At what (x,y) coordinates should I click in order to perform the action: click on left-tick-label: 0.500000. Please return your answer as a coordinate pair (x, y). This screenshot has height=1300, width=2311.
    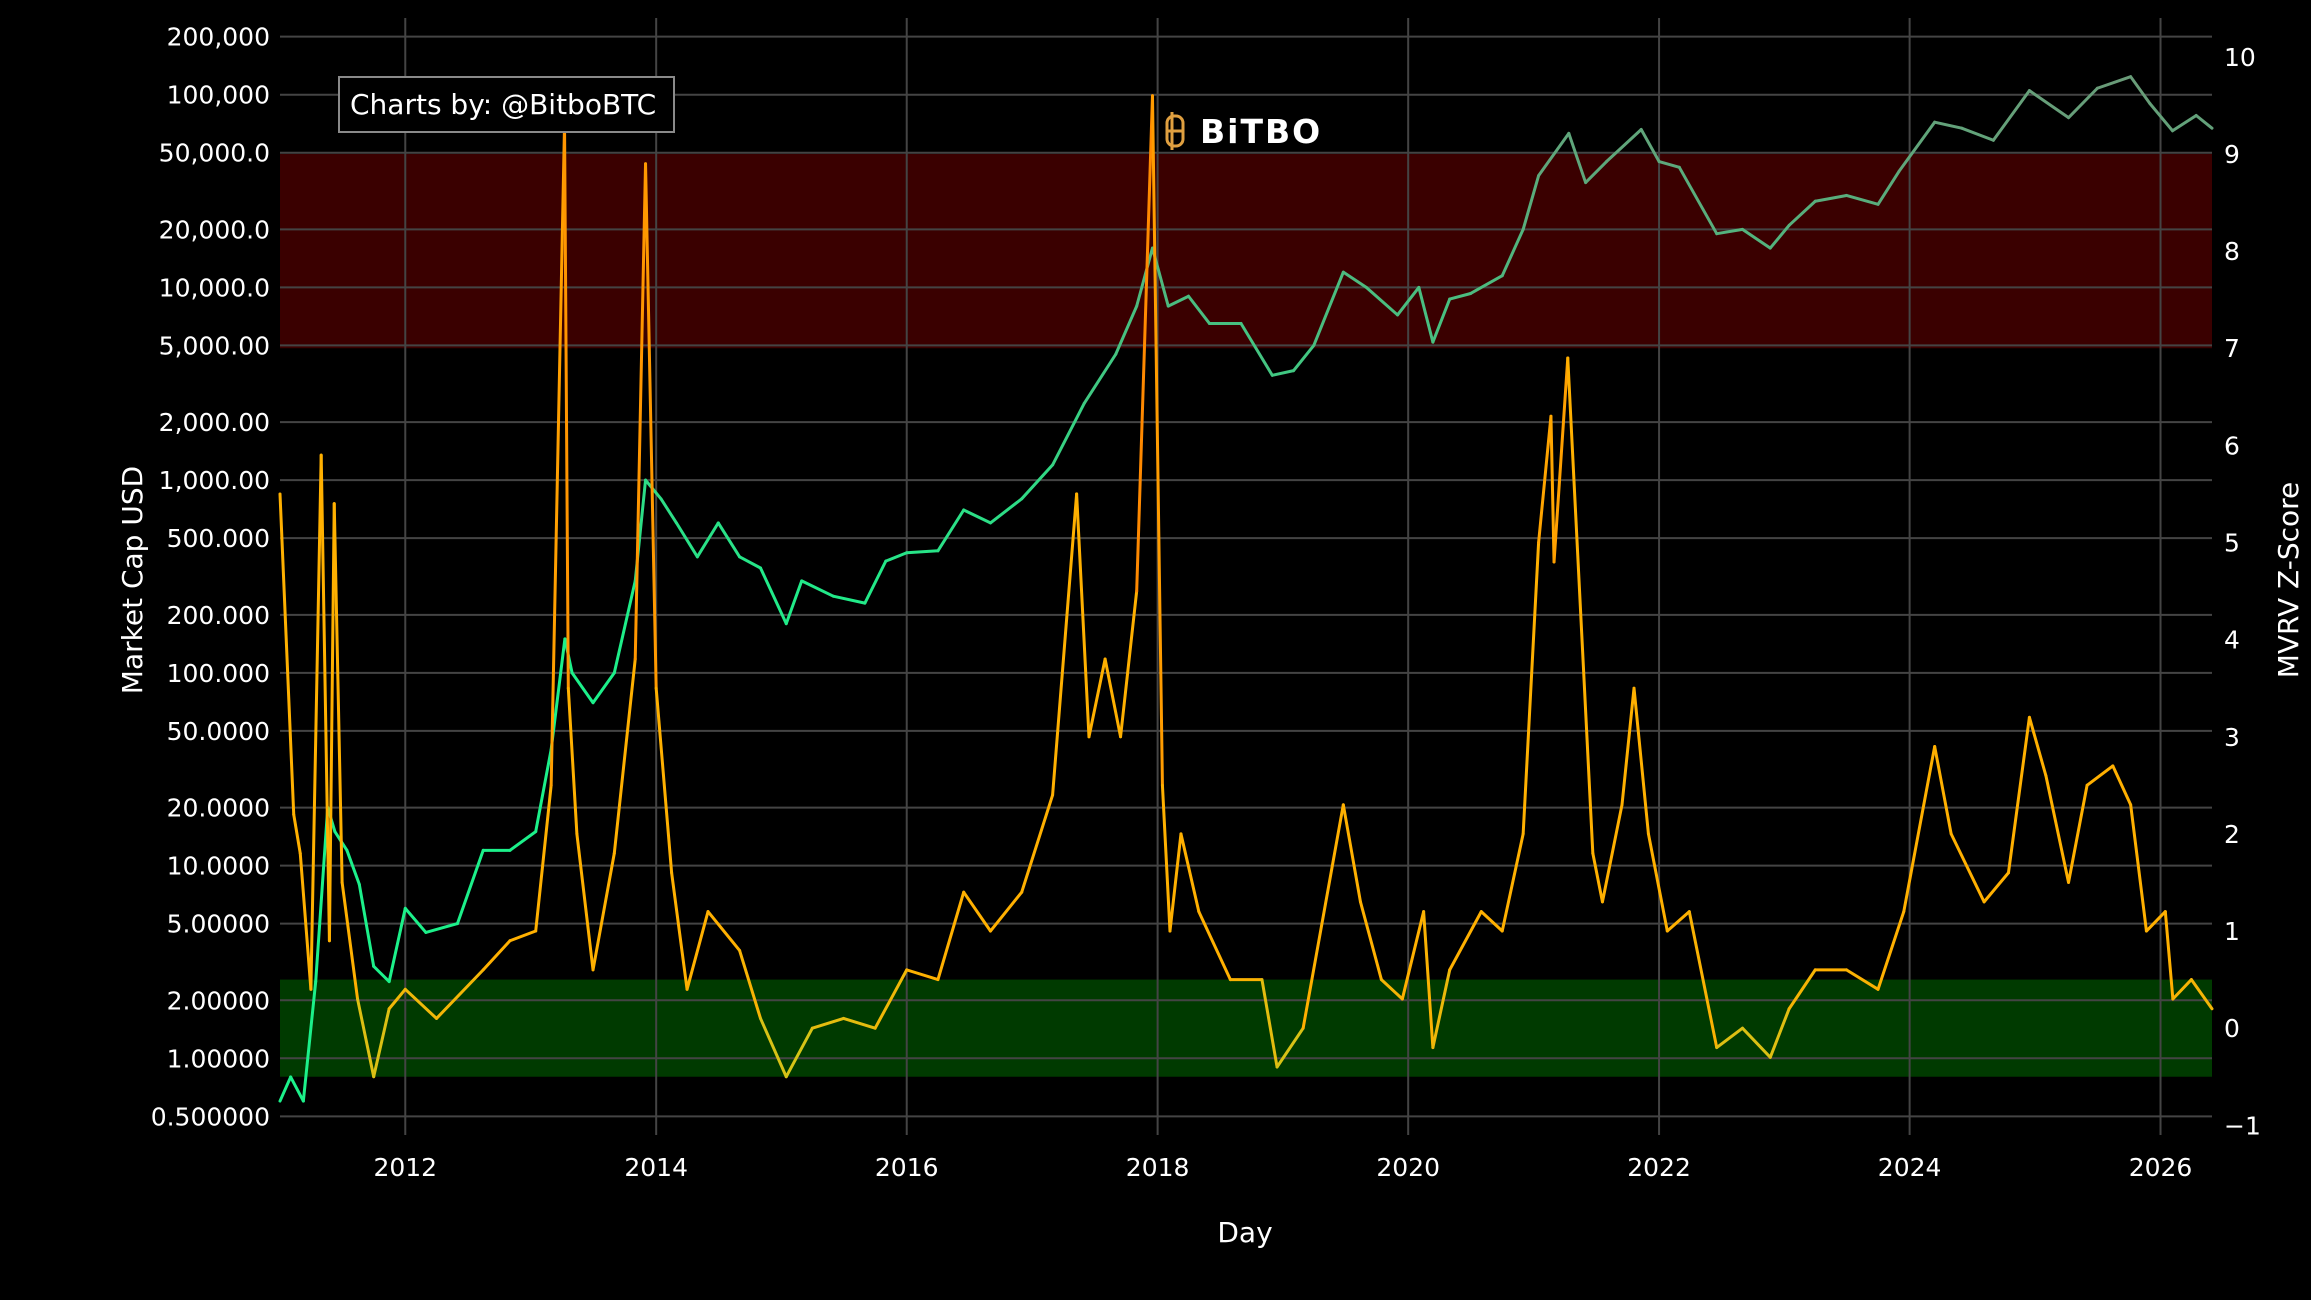
    Looking at the image, I should click on (210, 1116).